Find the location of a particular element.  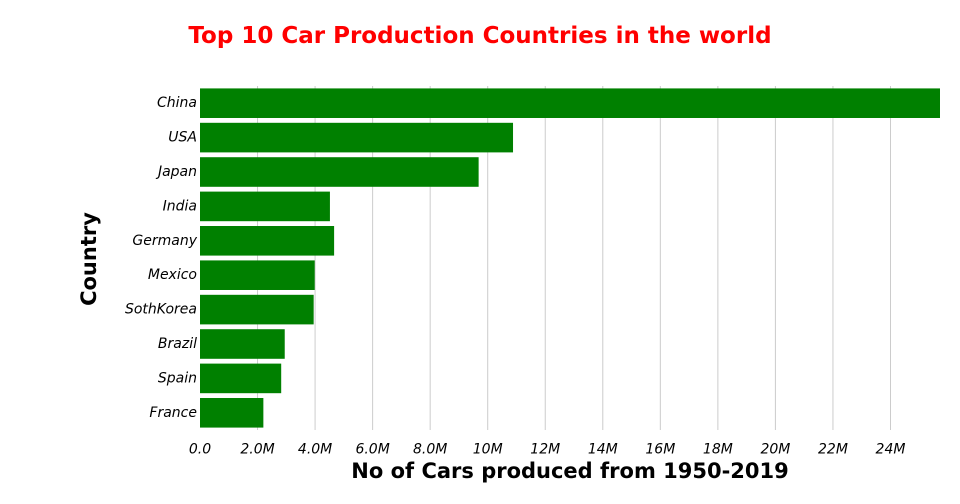

bar-brazil is located at coordinates (242, 344).